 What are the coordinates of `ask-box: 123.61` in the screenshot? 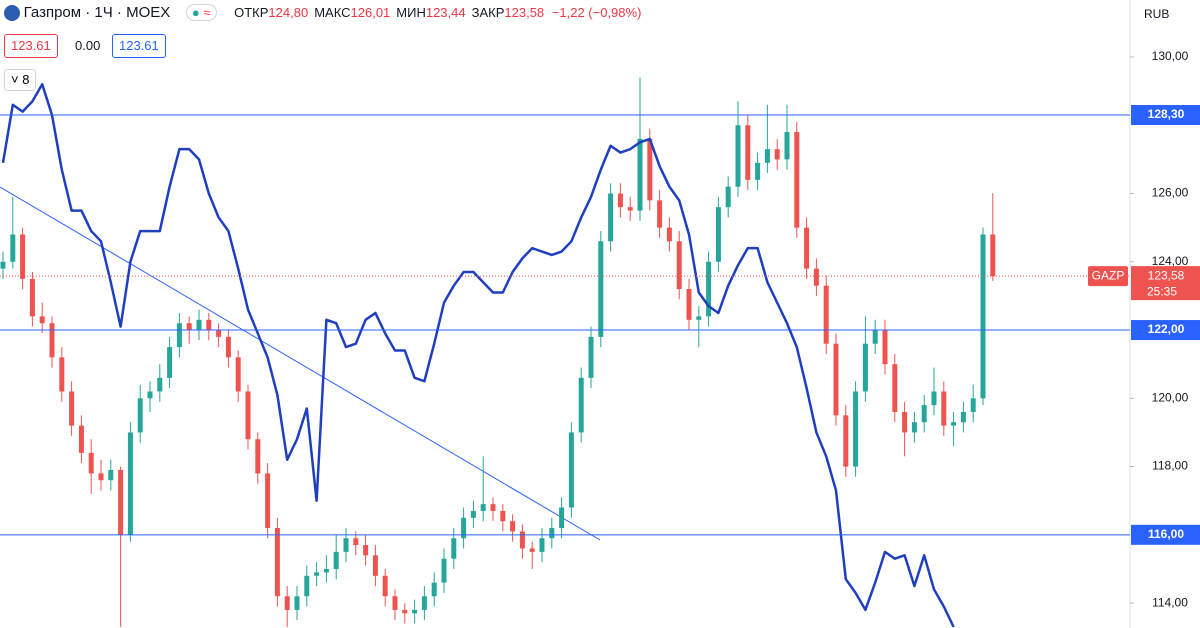 It's located at (139, 46).